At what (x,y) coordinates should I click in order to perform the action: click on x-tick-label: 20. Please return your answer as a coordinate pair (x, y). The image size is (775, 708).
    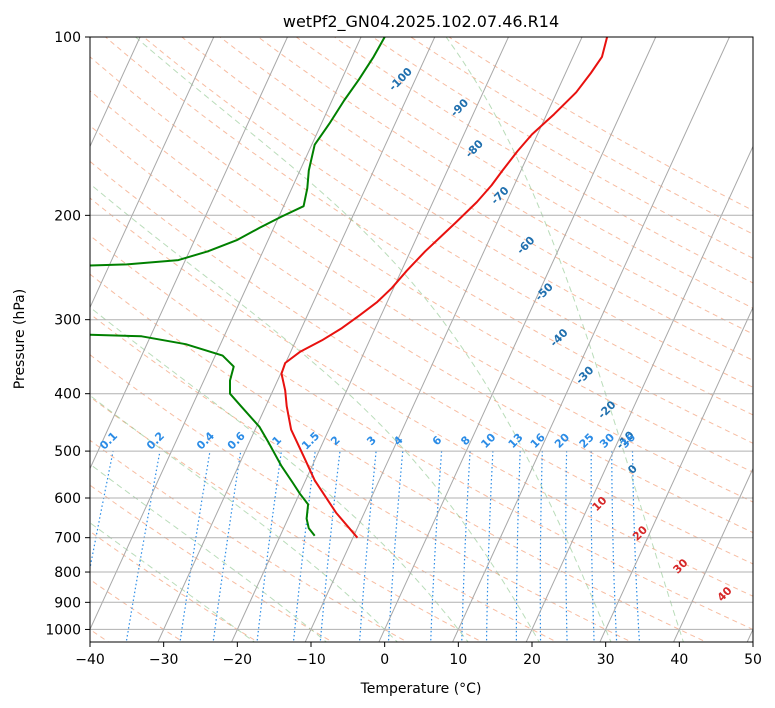
    Looking at the image, I should click on (532, 660).